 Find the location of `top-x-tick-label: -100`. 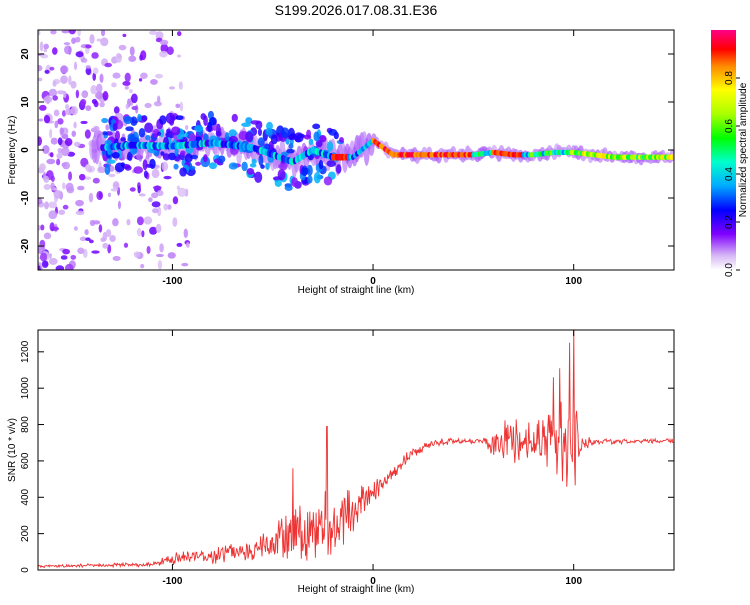

top-x-tick-label: -100 is located at coordinates (172, 281).